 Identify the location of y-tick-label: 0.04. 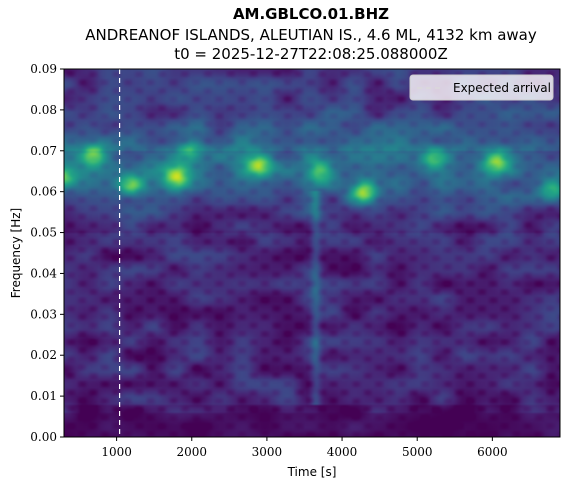
(43, 273).